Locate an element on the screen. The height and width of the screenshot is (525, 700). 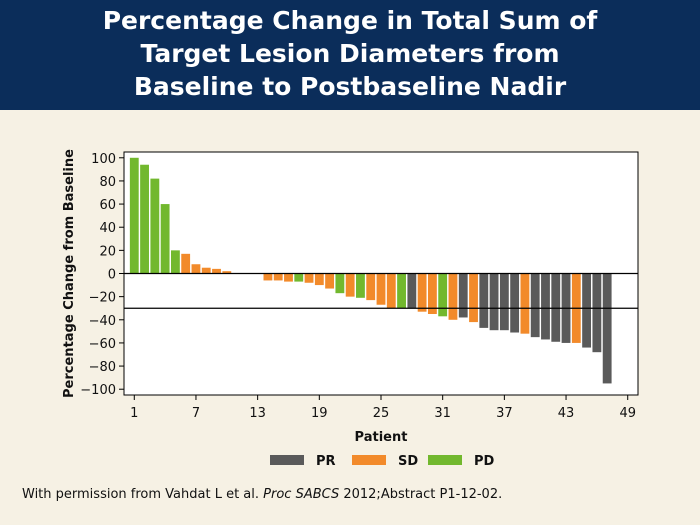
legend-label-sd: SD is located at coordinates (408, 461).